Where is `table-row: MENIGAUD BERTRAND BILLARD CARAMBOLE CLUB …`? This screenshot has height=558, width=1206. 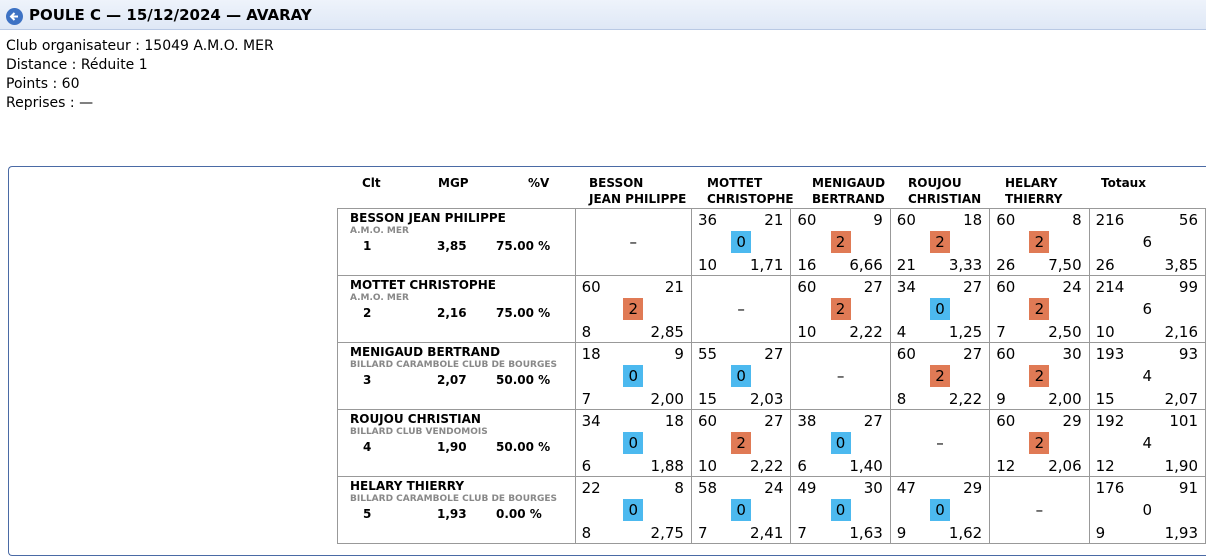 table-row: MENIGAUD BERTRAND BILLARD CARAMBOLE CLUB … is located at coordinates (771, 376).